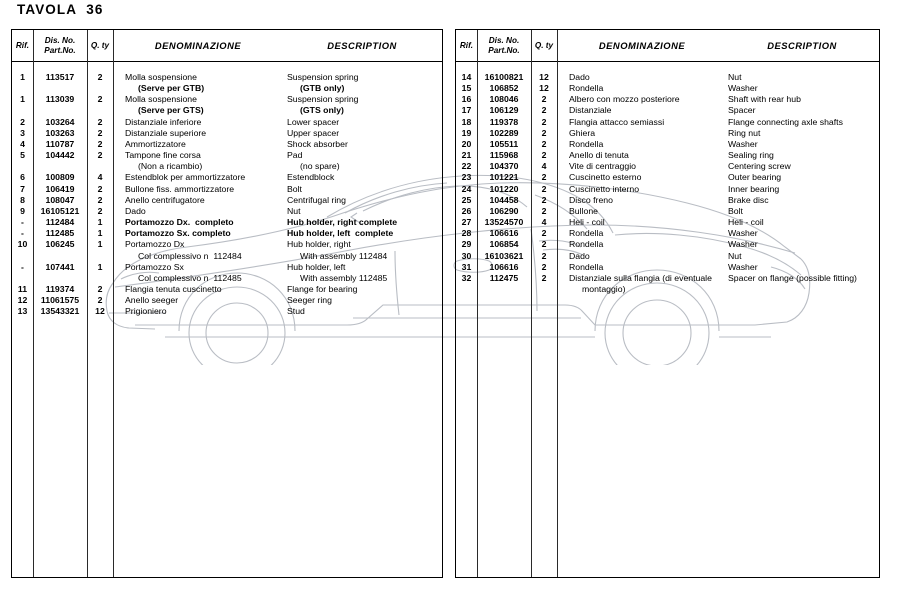 The height and width of the screenshot is (609, 900). I want to click on cell-rif: 10, so click(22, 244).